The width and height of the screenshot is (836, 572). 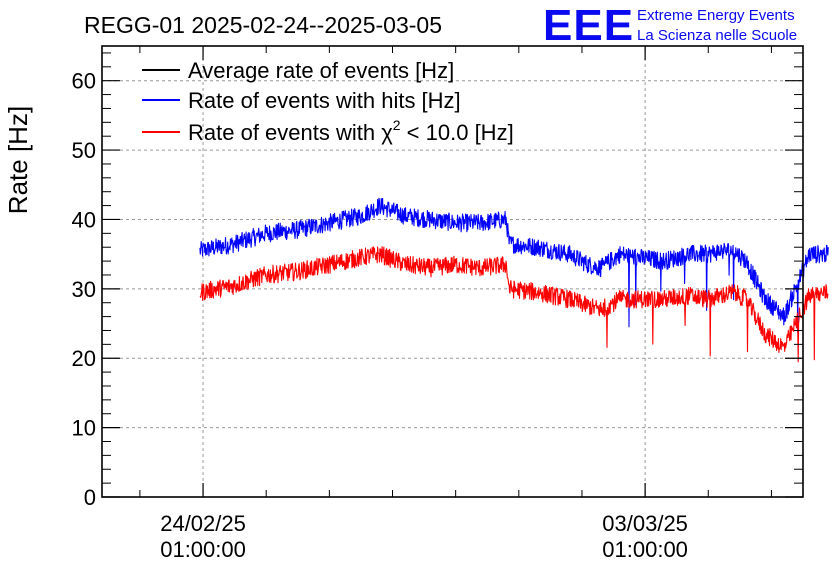 I want to click on legend-label-rest: < 10.0 [Hz], so click(x=457, y=132).